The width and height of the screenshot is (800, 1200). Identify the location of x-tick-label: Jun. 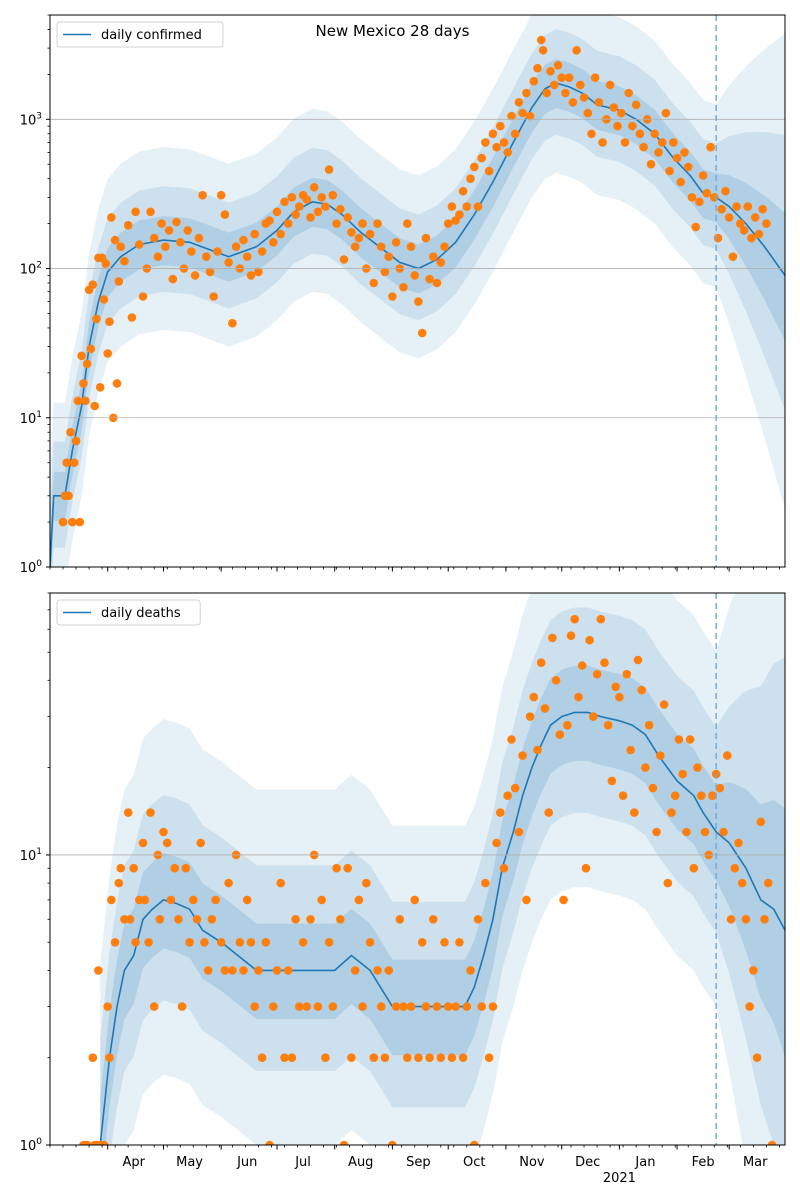
(246, 1162).